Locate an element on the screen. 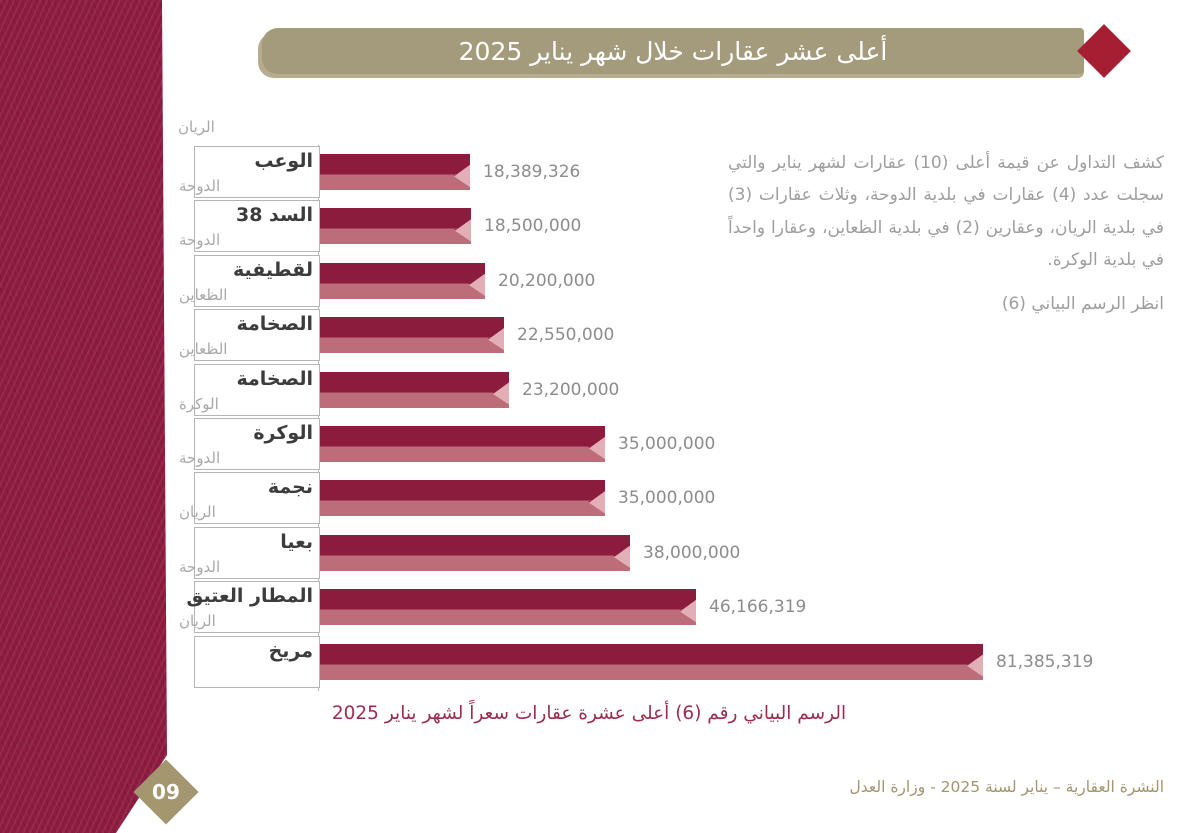 This screenshot has height=833, width=1200. page-number: 09 is located at coordinates (166, 792).